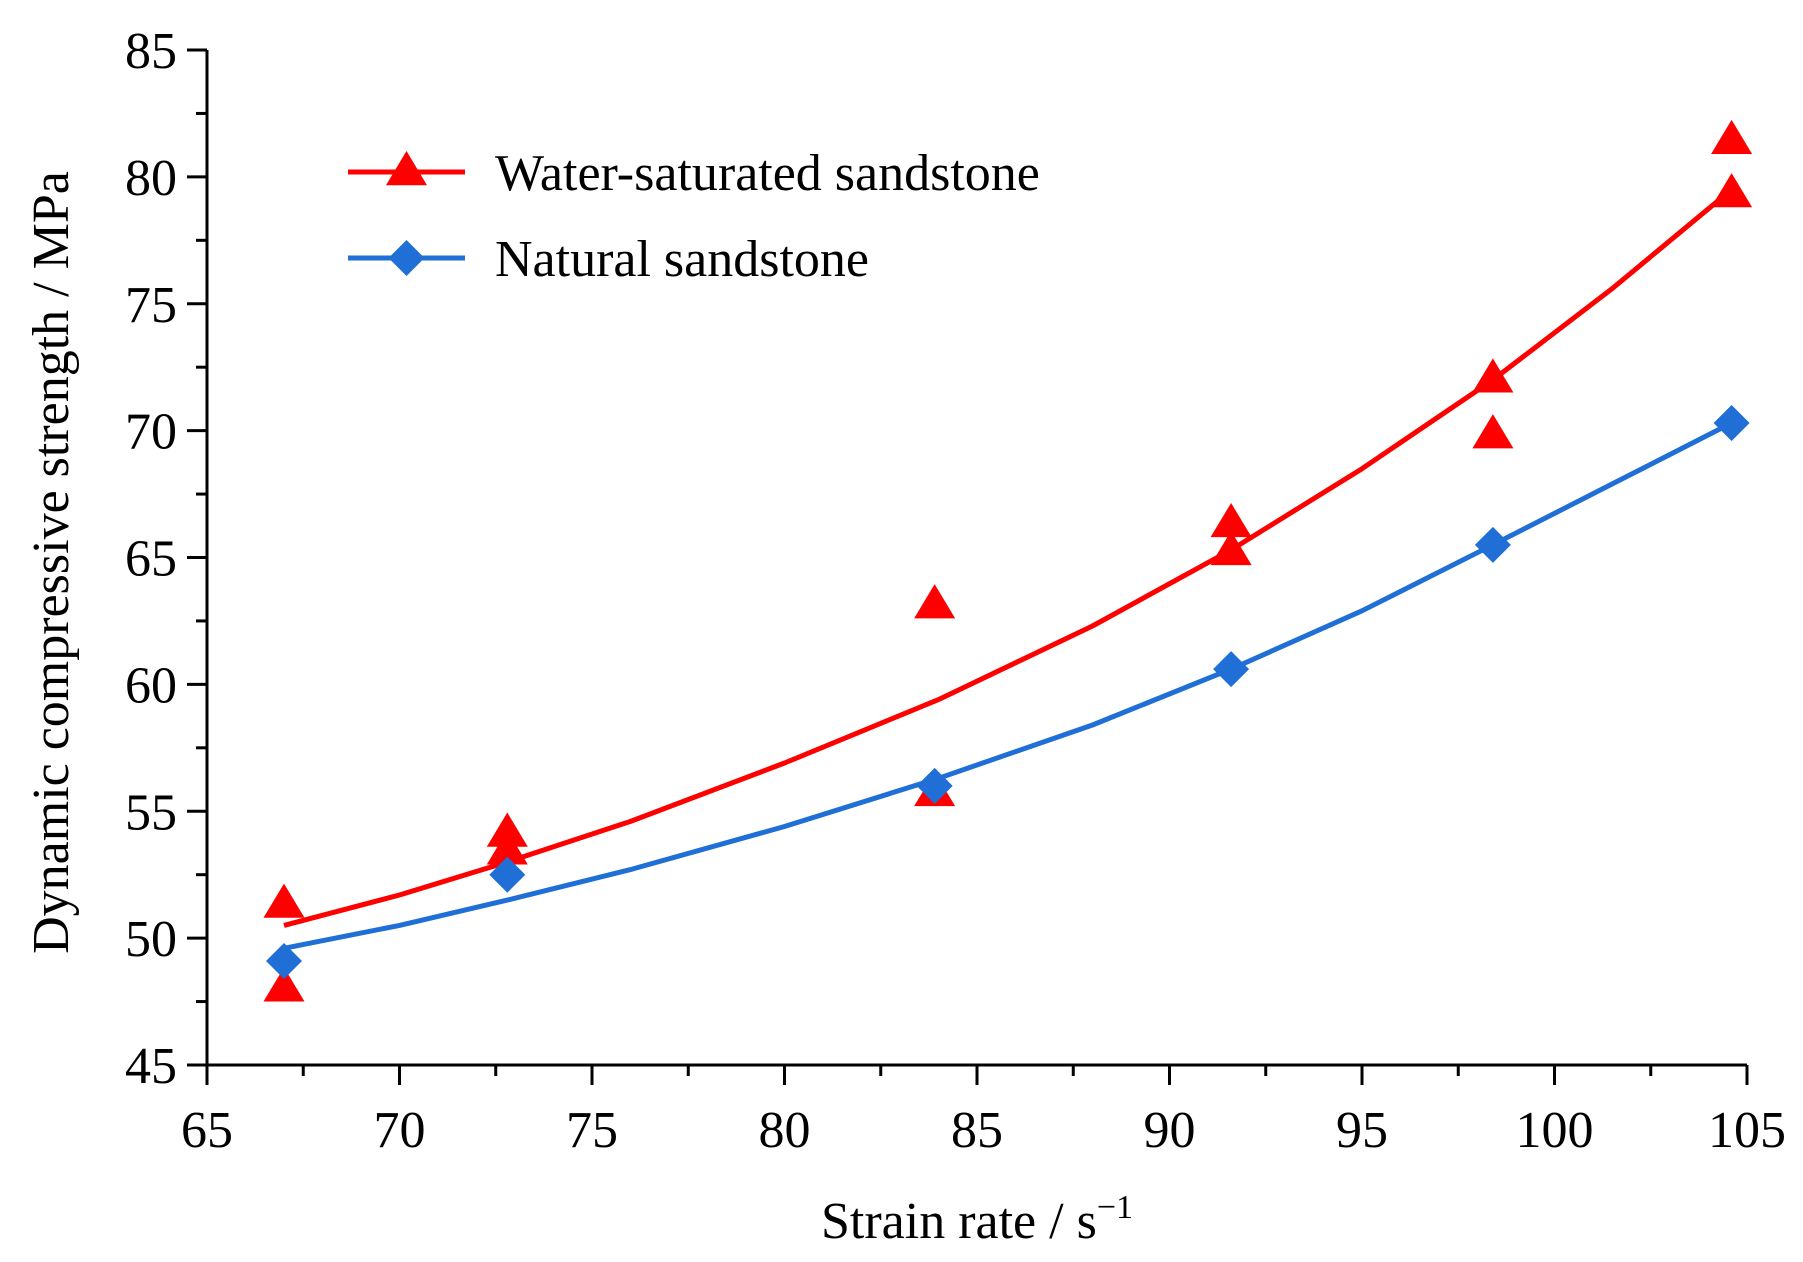 The height and width of the screenshot is (1262, 1803). Describe the element at coordinates (959, 1221) in the screenshot. I see `x-axis-title-text: Strain rate / s` at that location.